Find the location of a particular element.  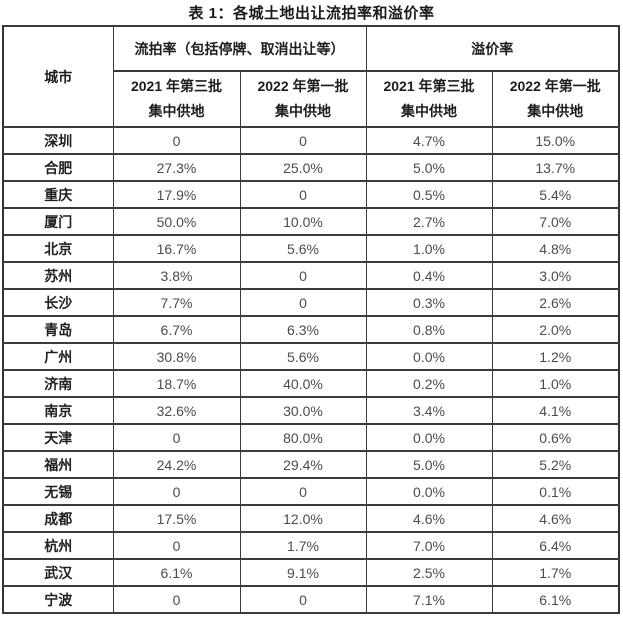

city-cell: 合肥 is located at coordinates (58, 167).